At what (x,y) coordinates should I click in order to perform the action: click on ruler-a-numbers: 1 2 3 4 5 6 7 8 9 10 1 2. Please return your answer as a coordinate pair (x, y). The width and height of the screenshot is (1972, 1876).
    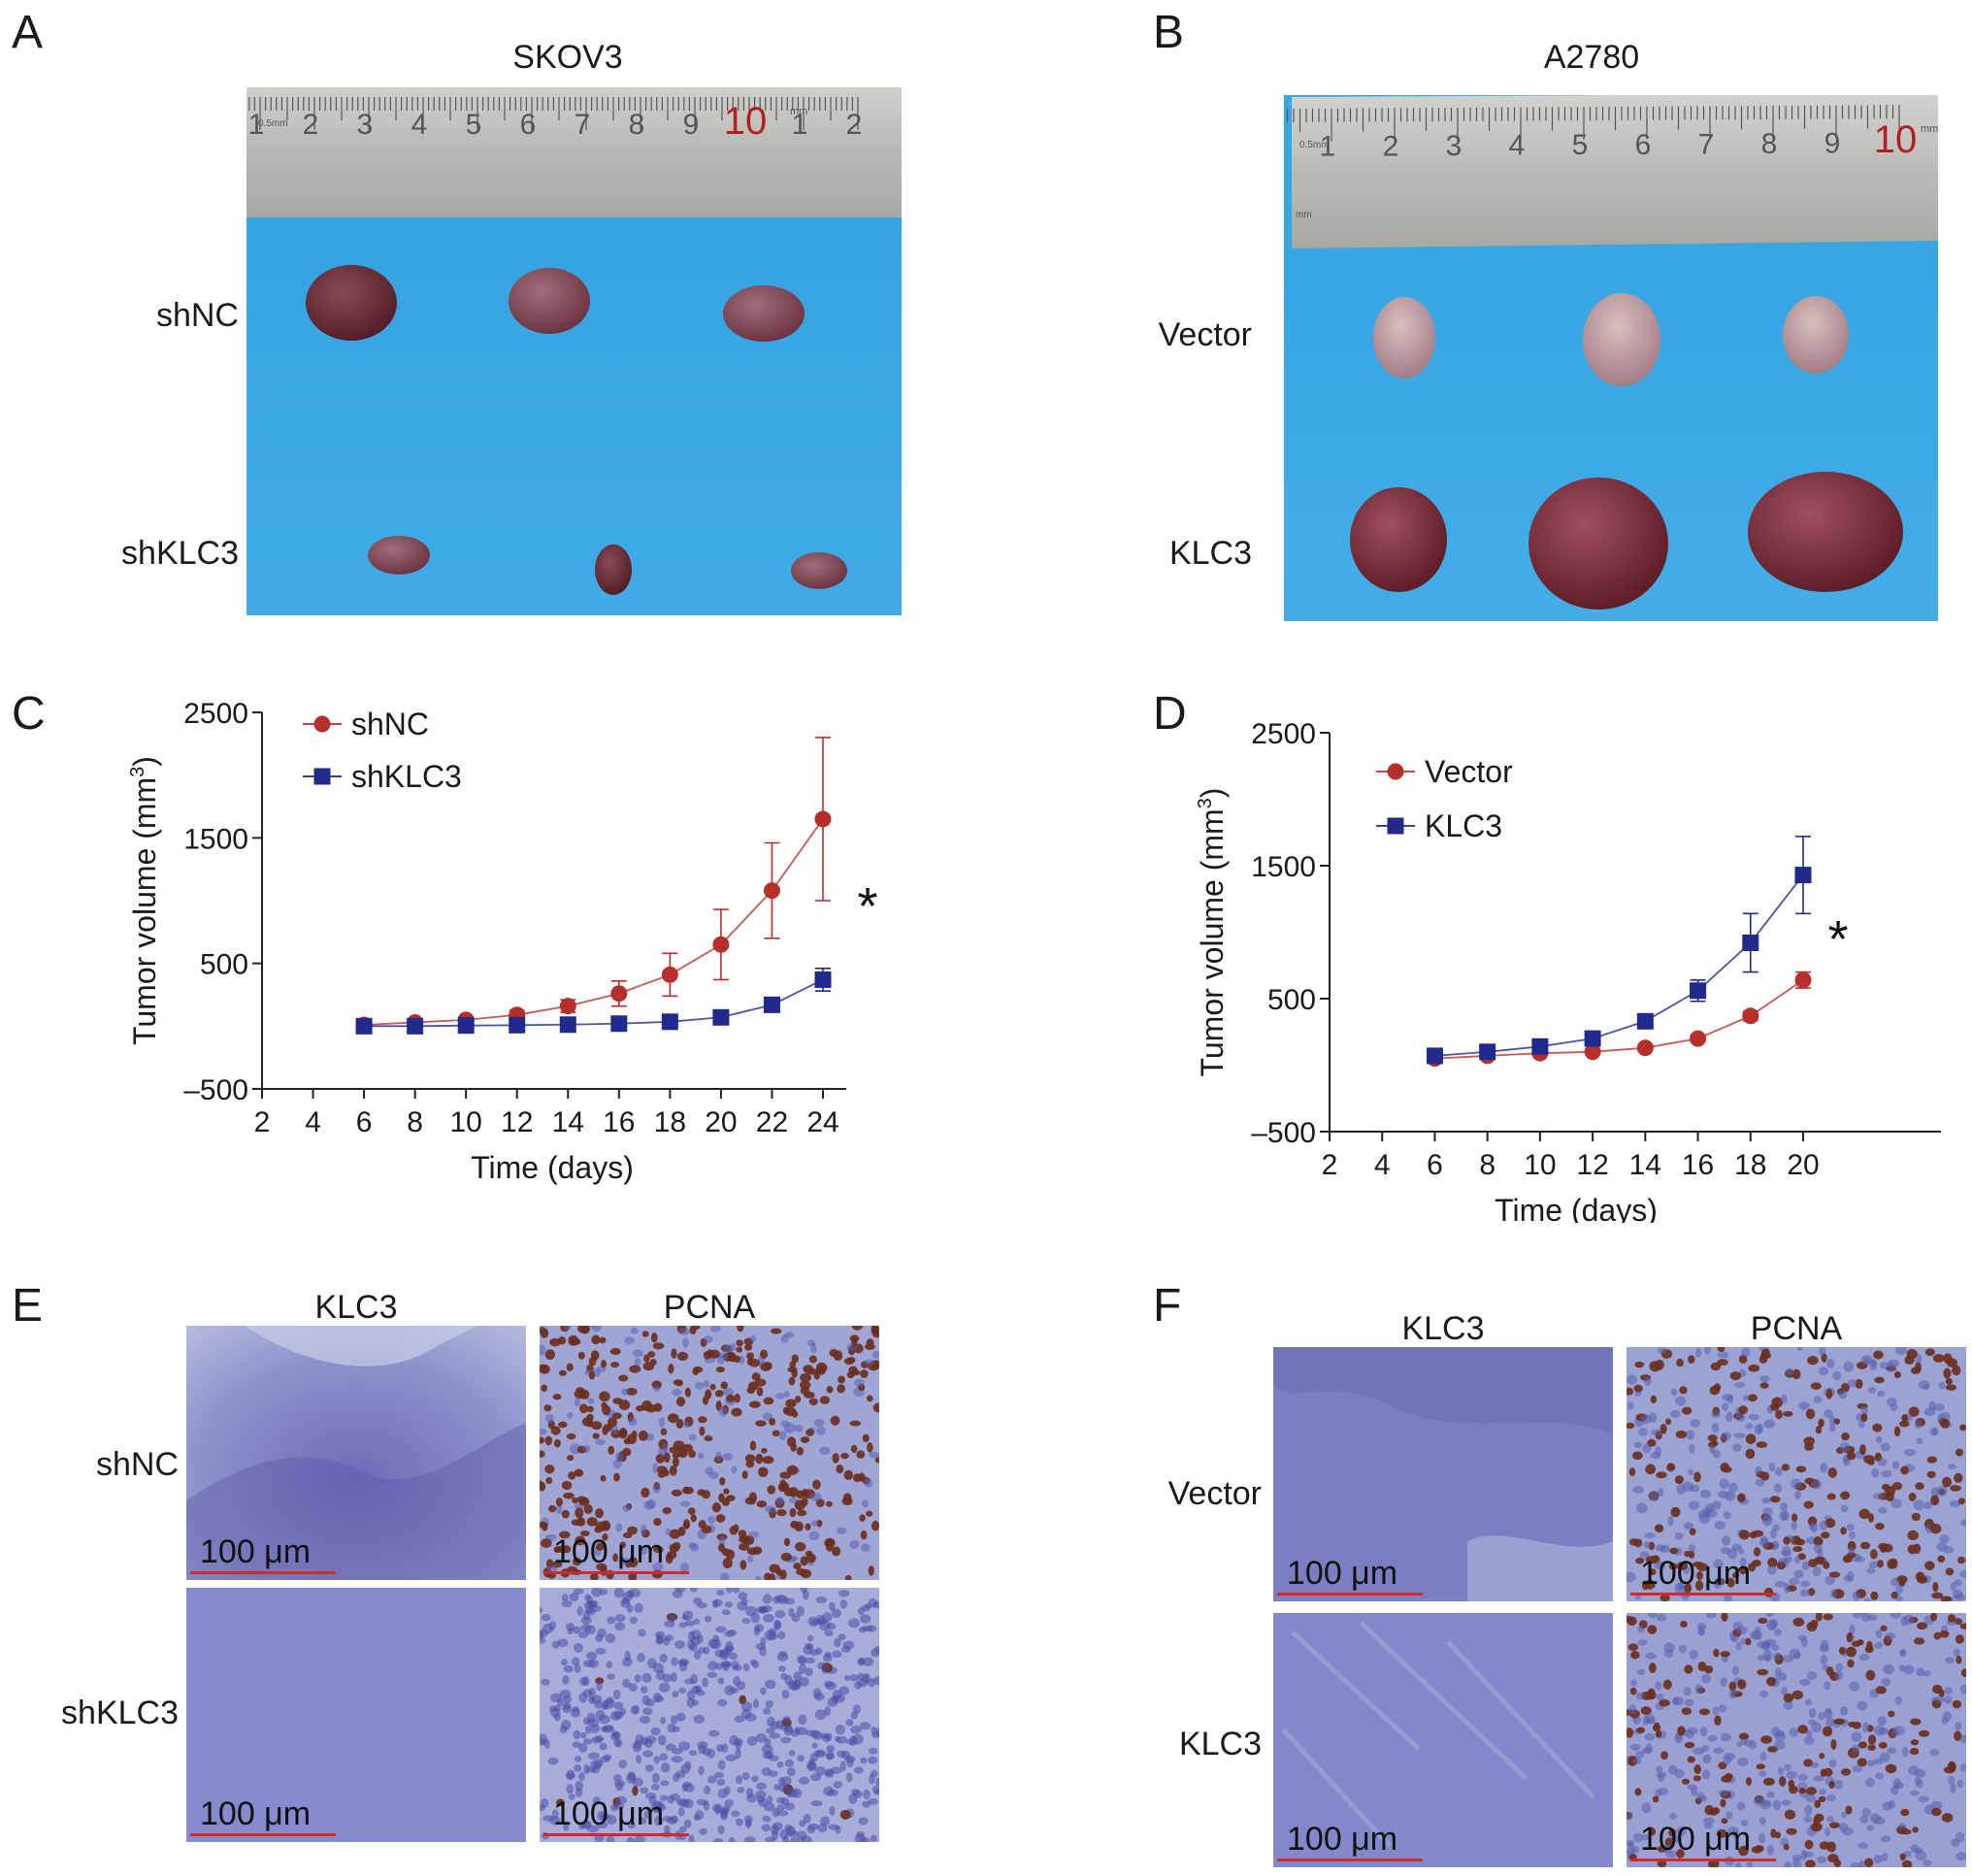
    Looking at the image, I should click on (555, 121).